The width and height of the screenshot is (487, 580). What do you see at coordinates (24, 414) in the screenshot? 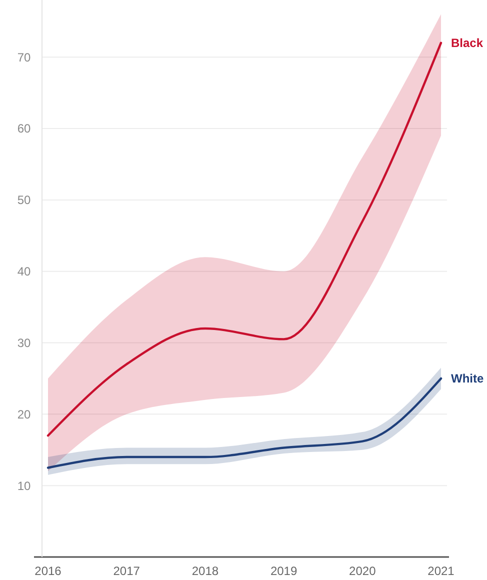
I see `y-tick-label: 20` at bounding box center [24, 414].